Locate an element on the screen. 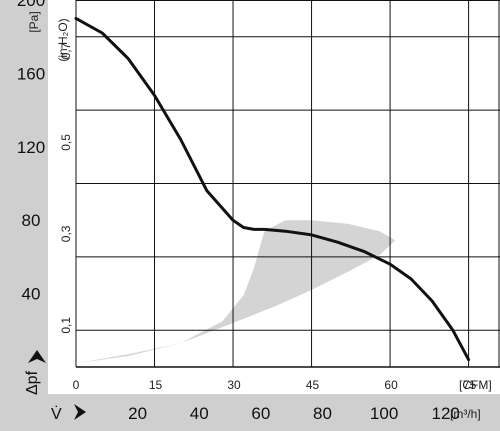 This screenshot has height=431, width=500. x-axis-arrow-icon is located at coordinates (80, 412).